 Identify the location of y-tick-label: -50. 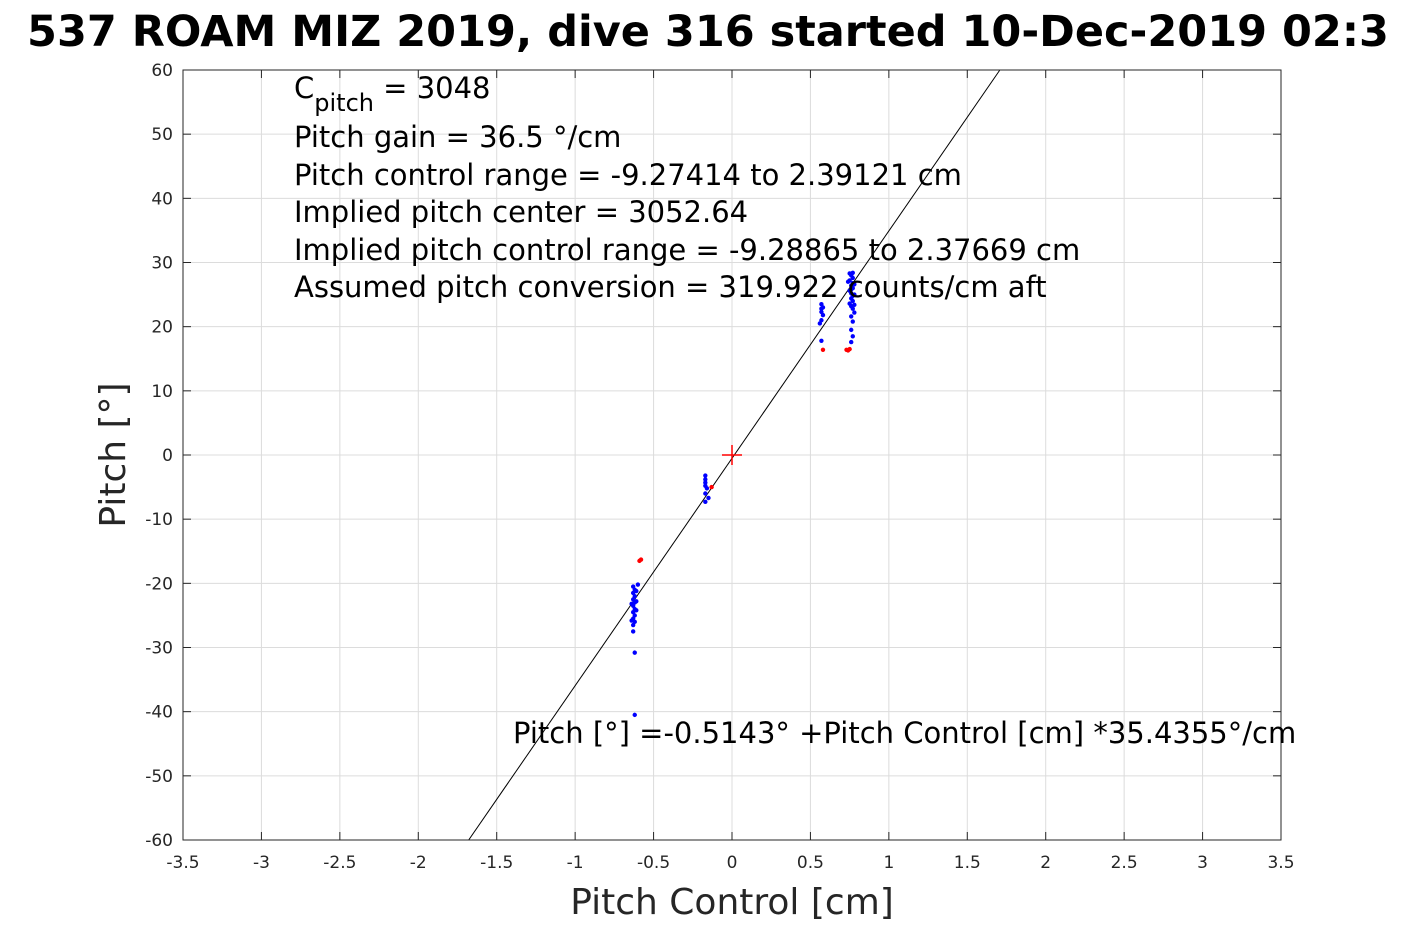
(159, 777).